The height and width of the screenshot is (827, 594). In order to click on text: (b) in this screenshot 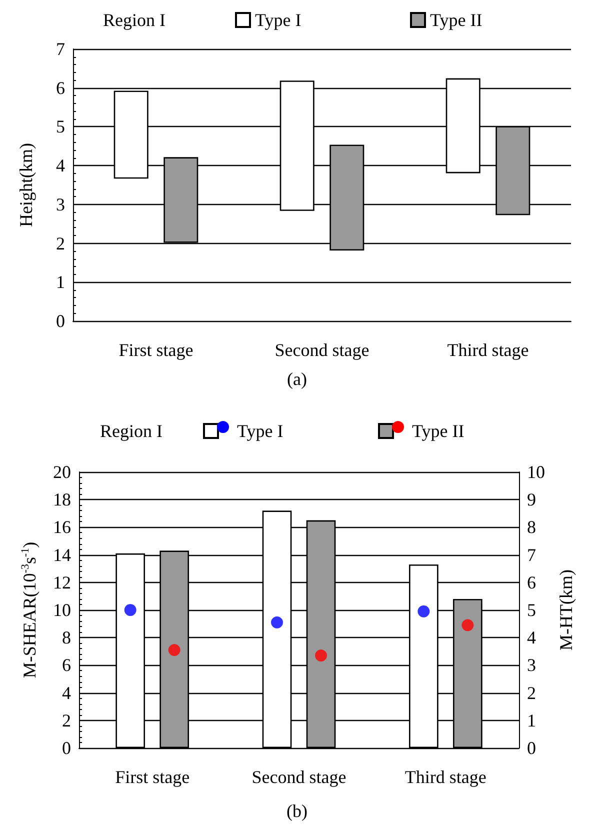, I will do `click(297, 811)`.